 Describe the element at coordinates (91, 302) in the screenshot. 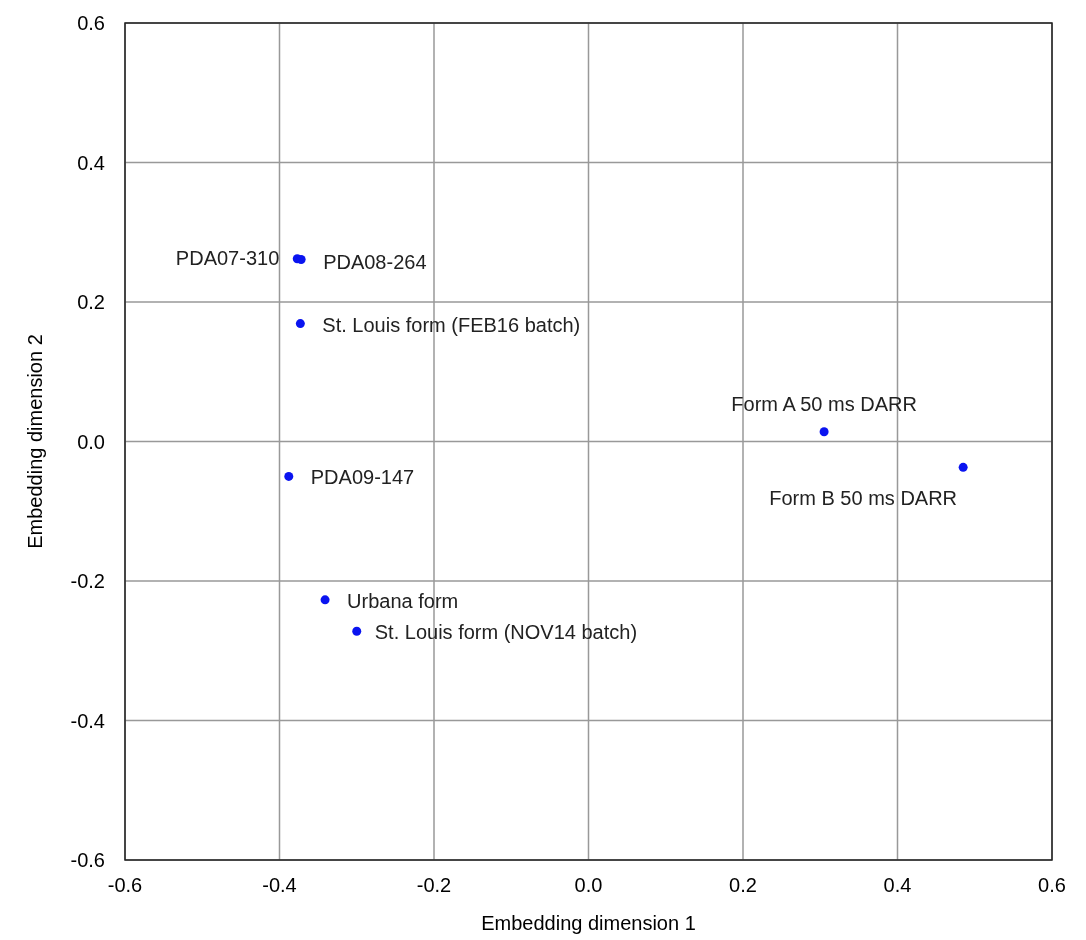

I see `y-tick-label: 0.2` at that location.